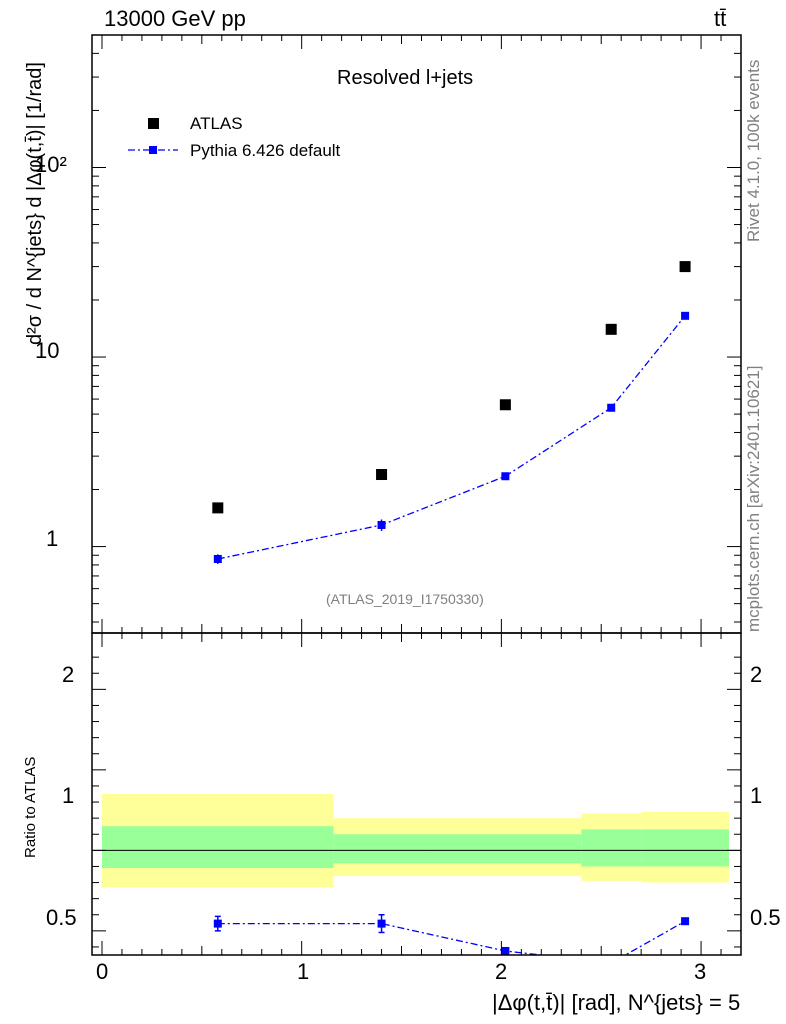 The image size is (786, 1024). I want to click on ratio-data-series, so click(451, 940).